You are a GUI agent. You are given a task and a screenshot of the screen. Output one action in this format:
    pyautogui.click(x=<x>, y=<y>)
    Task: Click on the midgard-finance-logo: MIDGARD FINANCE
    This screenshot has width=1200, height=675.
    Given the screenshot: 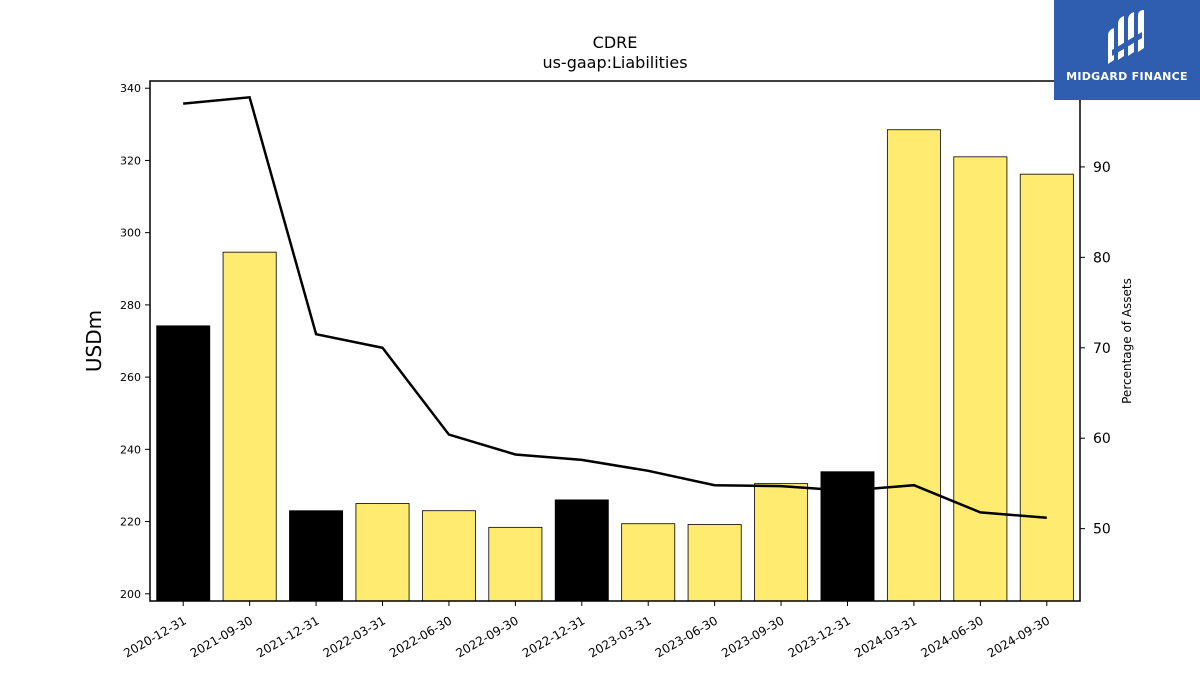 What is the action you would take?
    pyautogui.click(x=1127, y=50)
    